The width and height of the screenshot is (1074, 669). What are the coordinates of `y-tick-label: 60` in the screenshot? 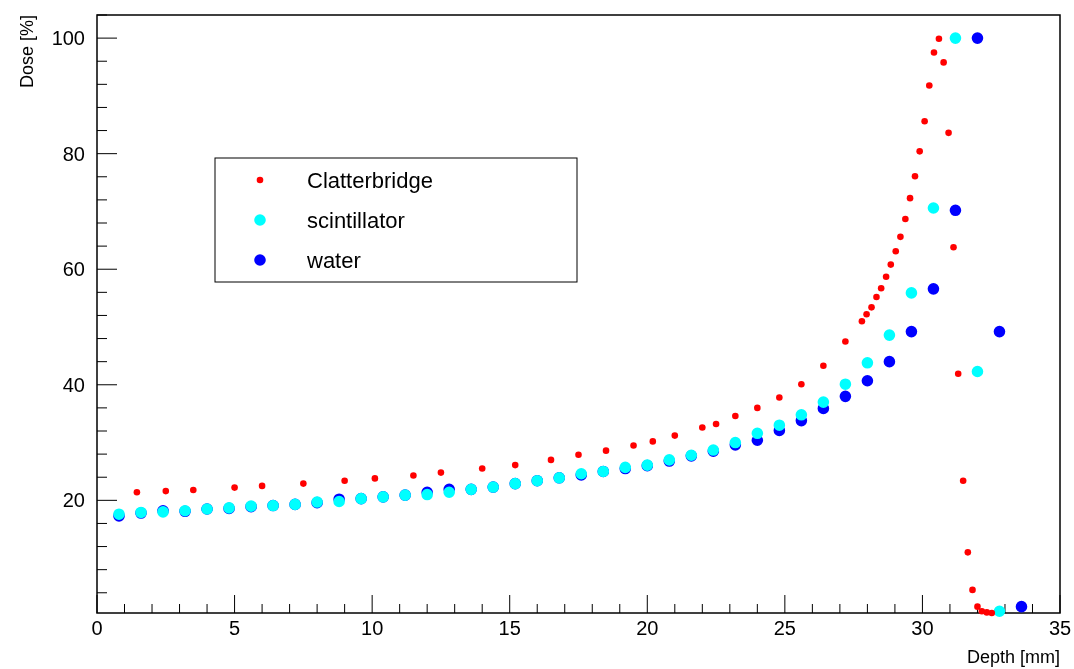 It's located at (73, 269).